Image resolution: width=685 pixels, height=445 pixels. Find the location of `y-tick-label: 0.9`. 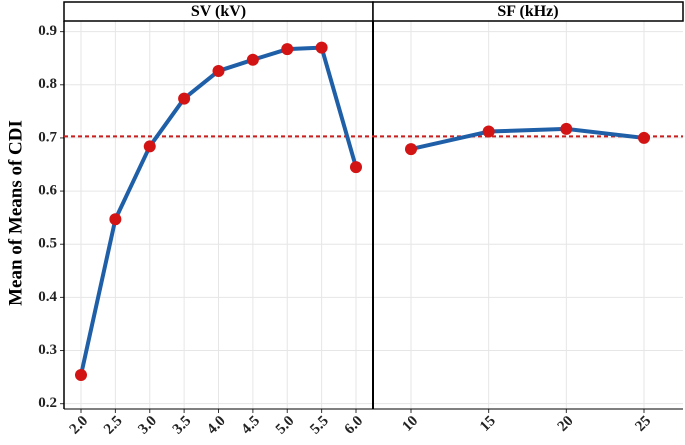

y-tick-label: 0.9 is located at coordinates (47, 31).